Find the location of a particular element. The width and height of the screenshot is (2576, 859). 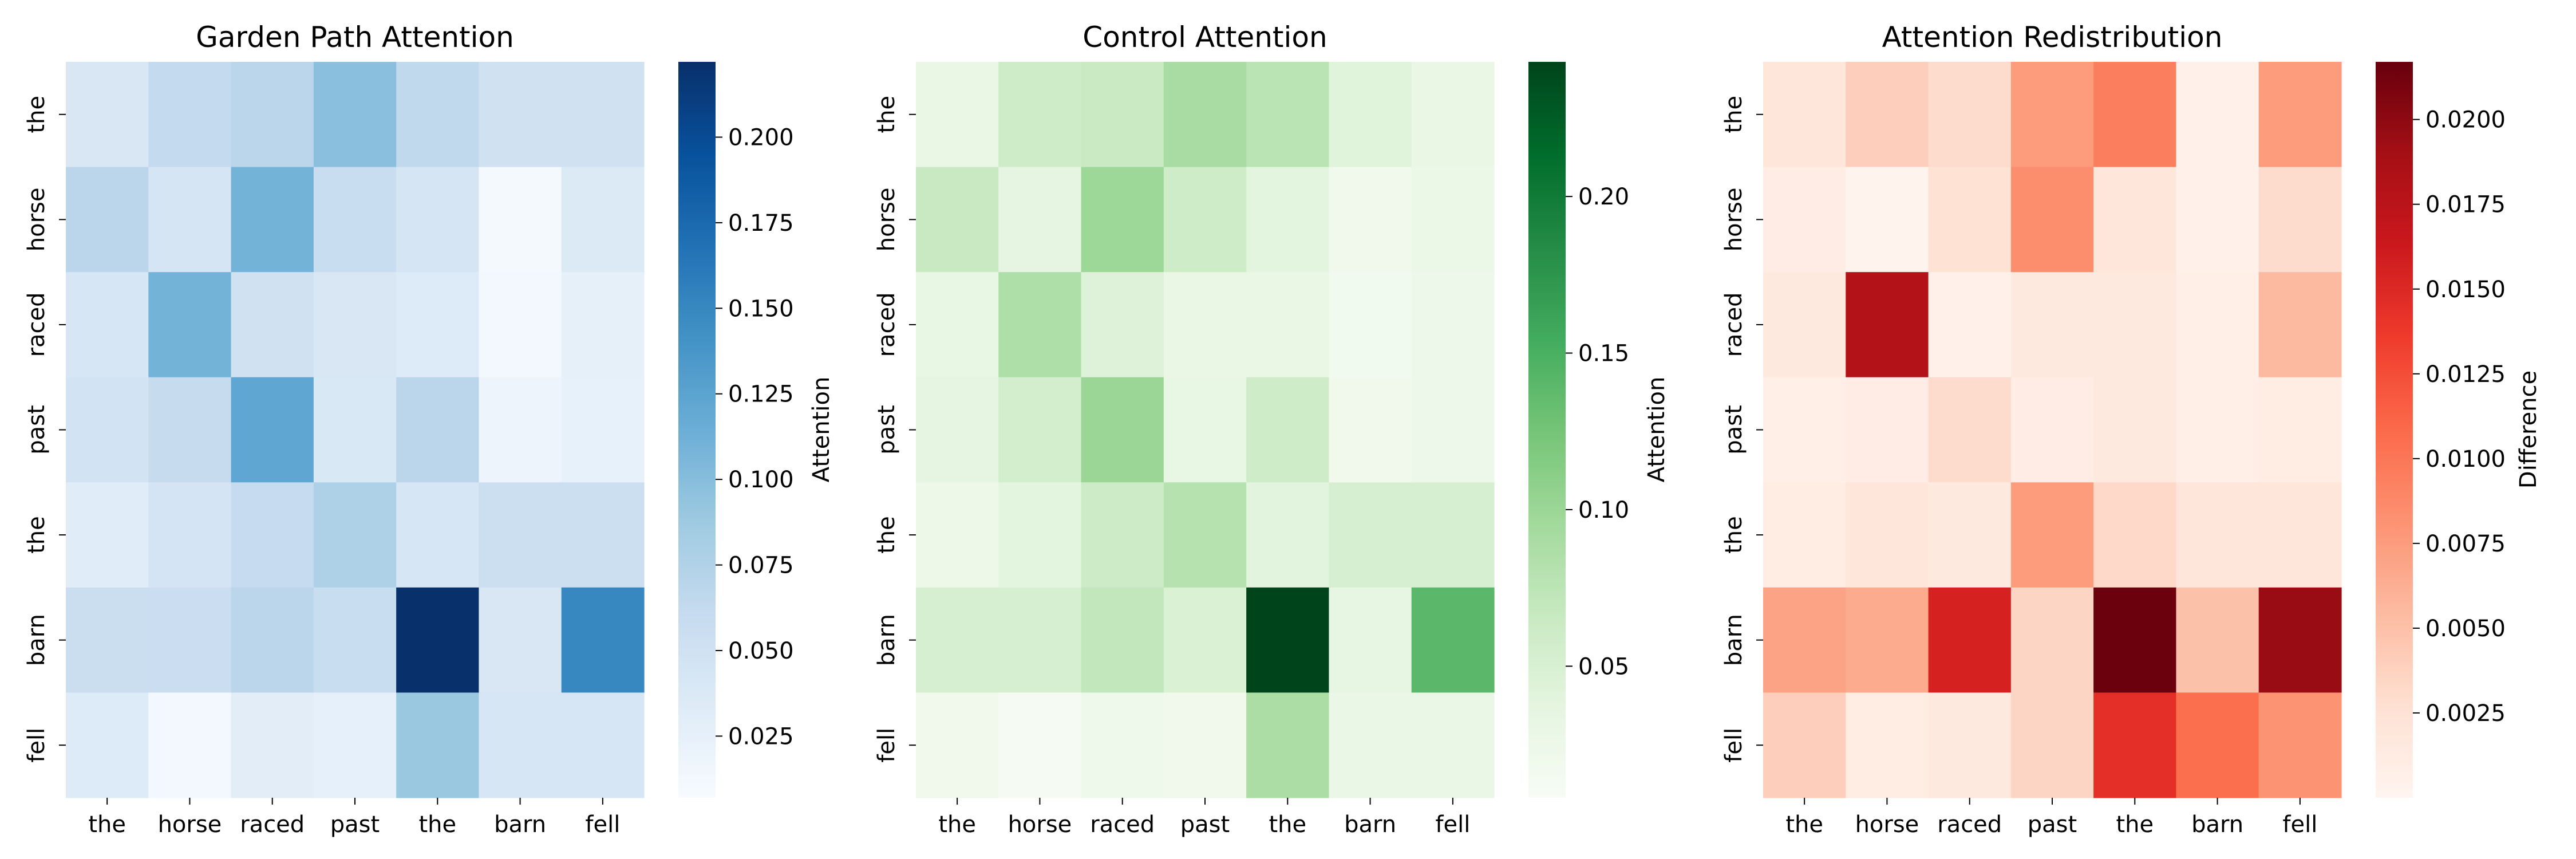

colorbar-label: Difference is located at coordinates (2528, 429).